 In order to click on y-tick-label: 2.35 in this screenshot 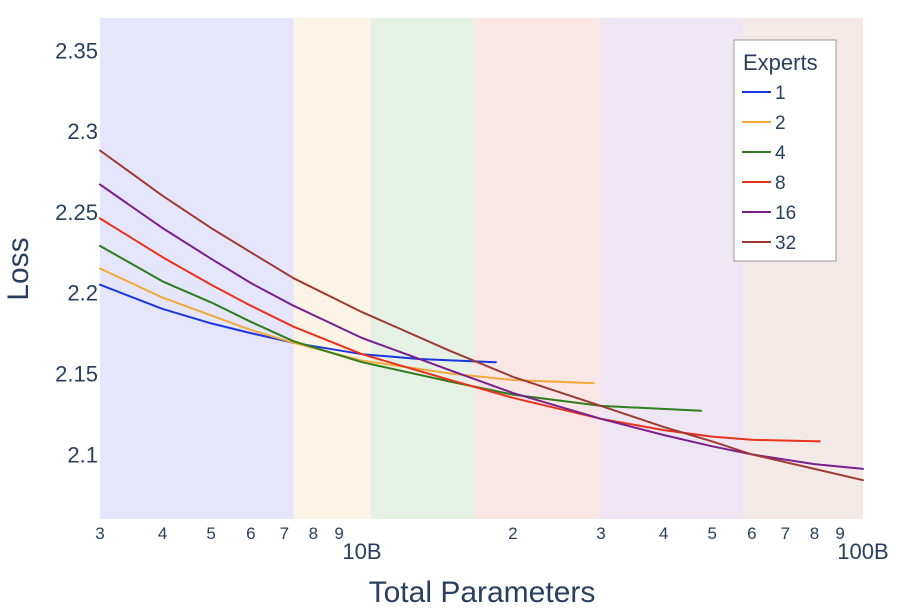, I will do `click(76, 50)`.